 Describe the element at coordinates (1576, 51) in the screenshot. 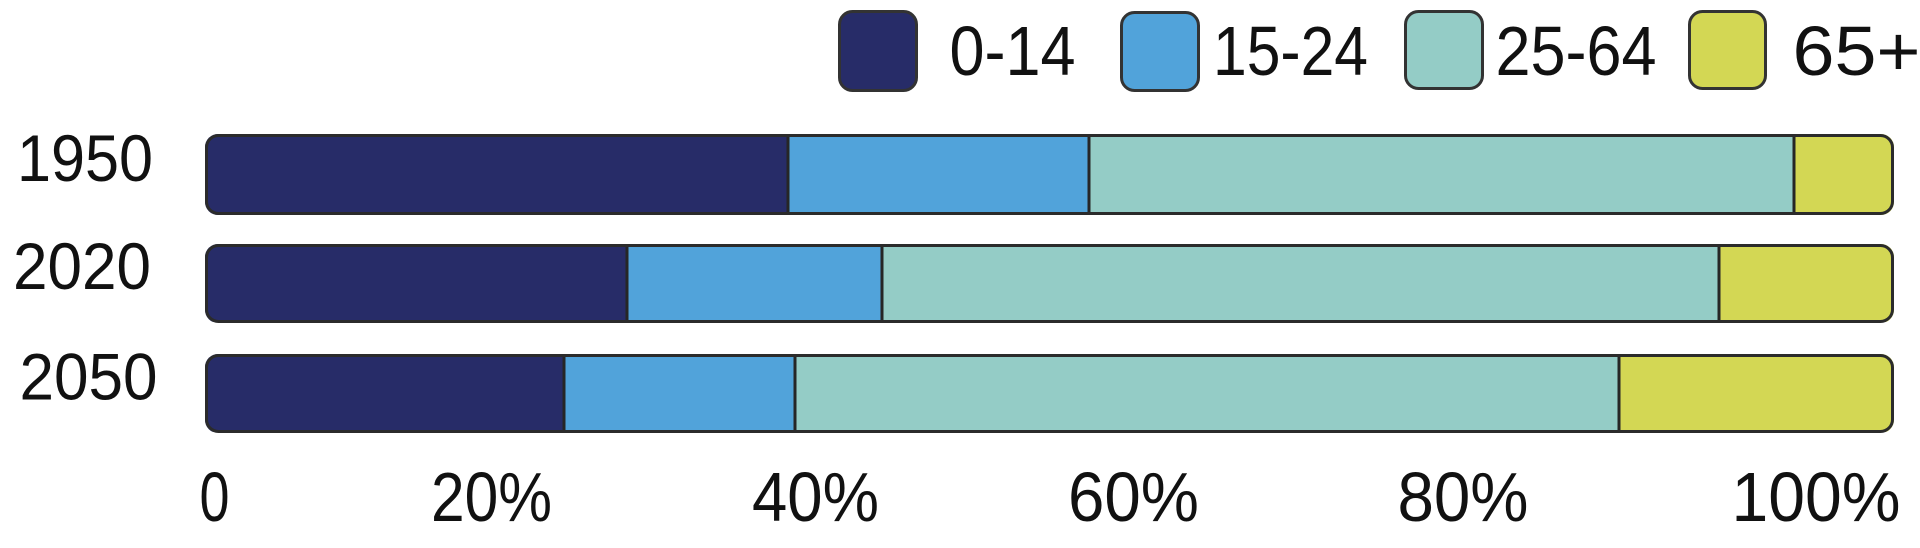

I see `svg-text: 25-64` at that location.